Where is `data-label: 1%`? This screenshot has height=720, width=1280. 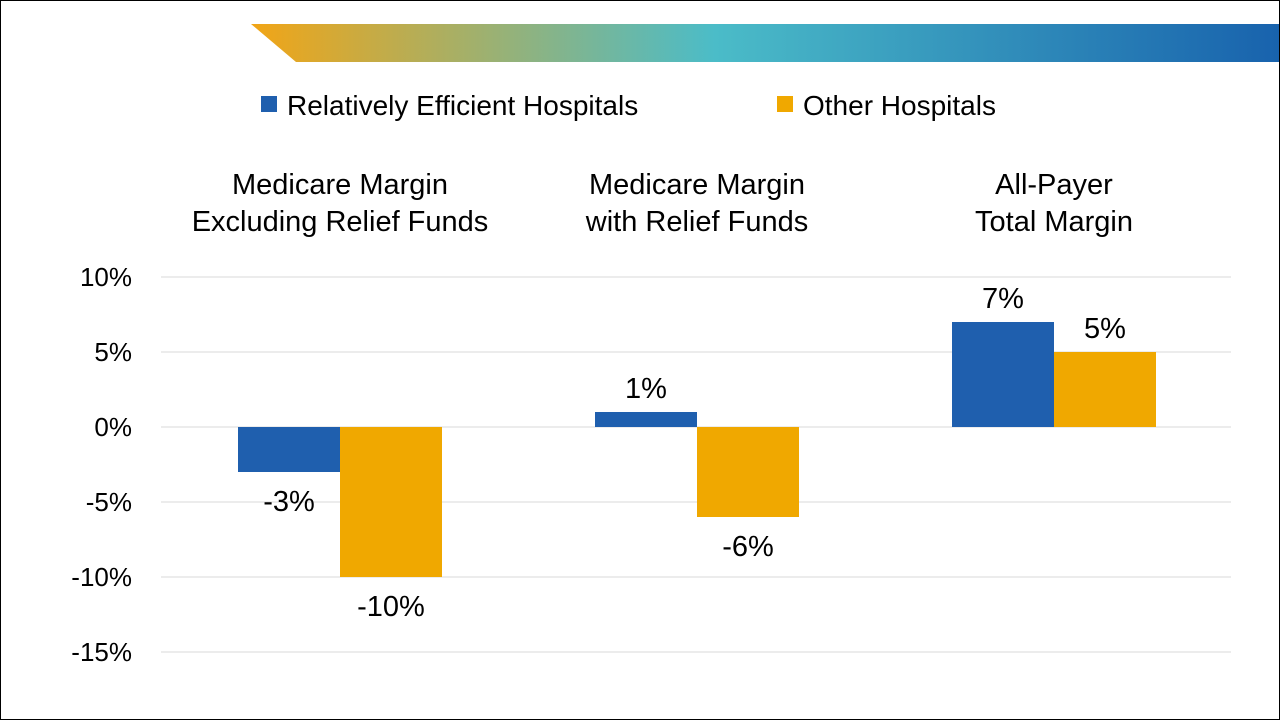 data-label: 1% is located at coordinates (646, 389).